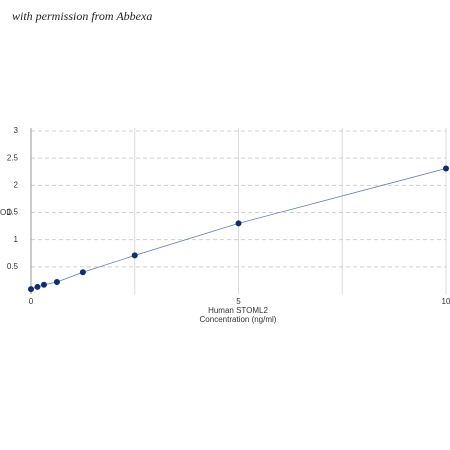 The image size is (450, 450). I want to click on x-axis-label-unit: Concentration (ng/ml), so click(238, 319).